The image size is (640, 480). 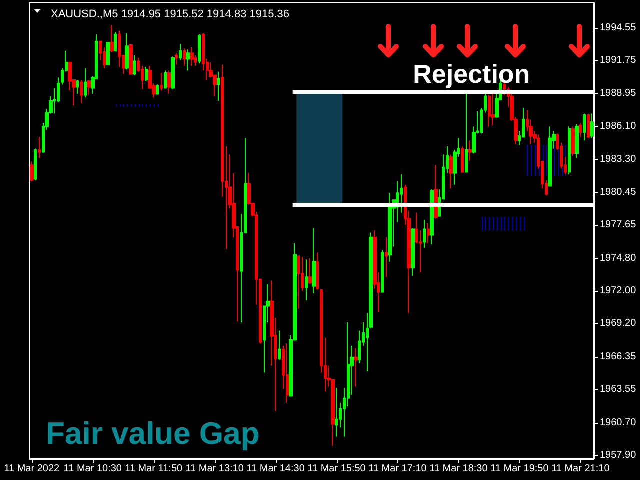 I want to click on y-tick-label: 1960.70, so click(x=618, y=422).